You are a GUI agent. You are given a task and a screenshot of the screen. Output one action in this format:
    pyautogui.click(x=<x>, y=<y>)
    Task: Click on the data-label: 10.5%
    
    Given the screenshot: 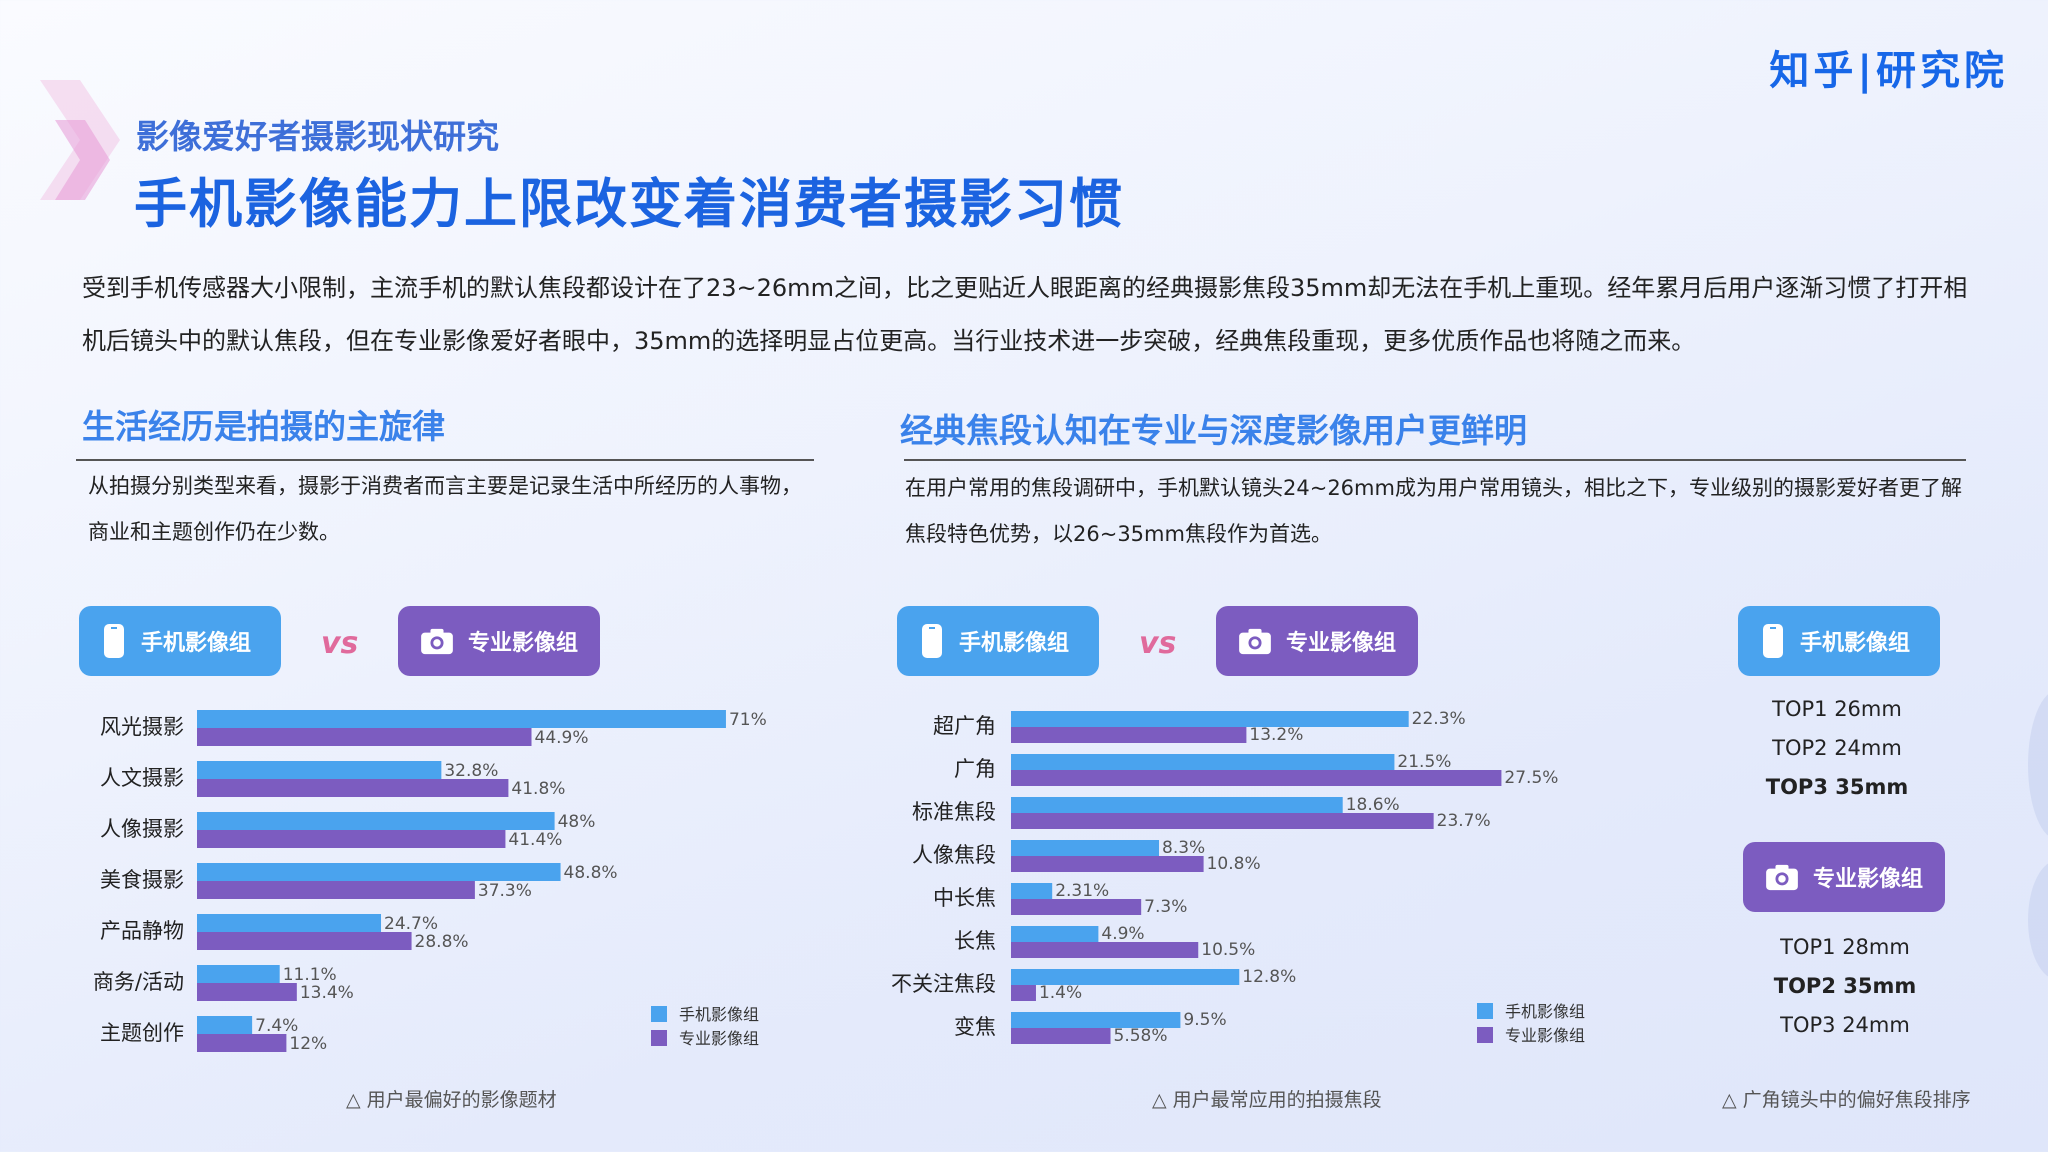 What is the action you would take?
    pyautogui.click(x=1228, y=950)
    